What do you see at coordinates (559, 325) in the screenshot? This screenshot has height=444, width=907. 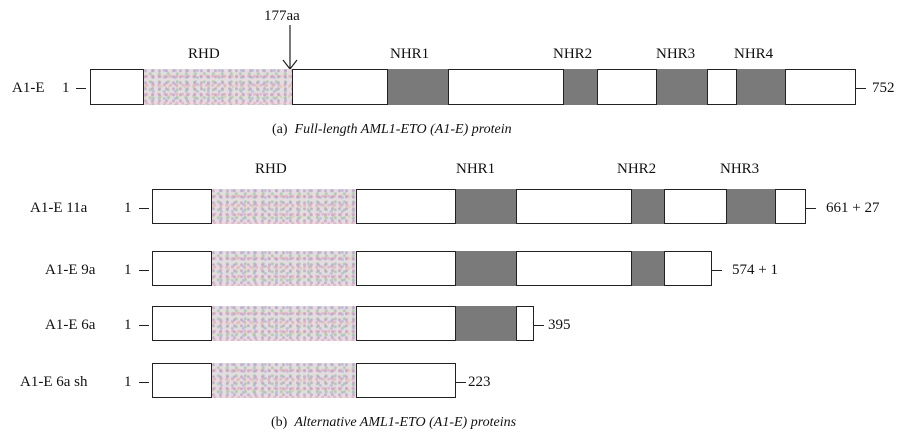 I see `row-end: 395` at bounding box center [559, 325].